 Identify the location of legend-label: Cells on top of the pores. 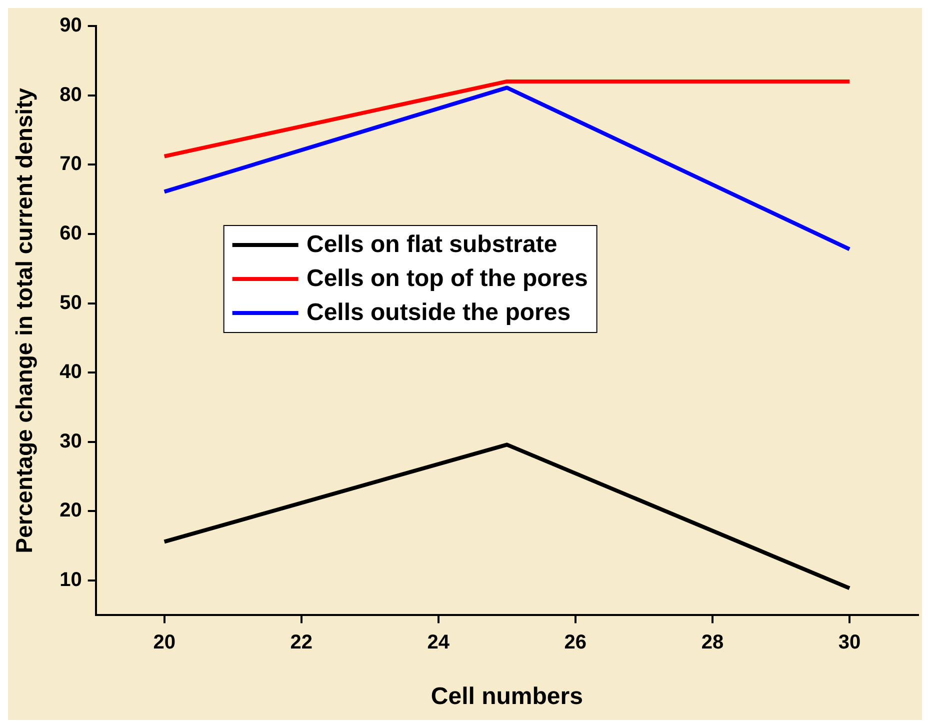
(447, 279).